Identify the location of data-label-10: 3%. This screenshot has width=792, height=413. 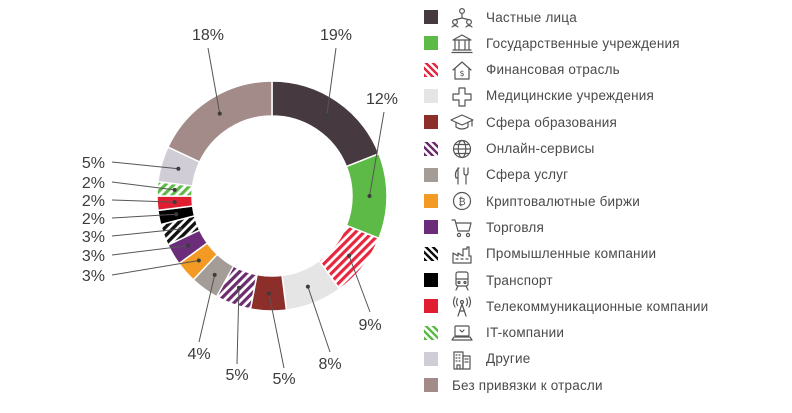
(93, 237).